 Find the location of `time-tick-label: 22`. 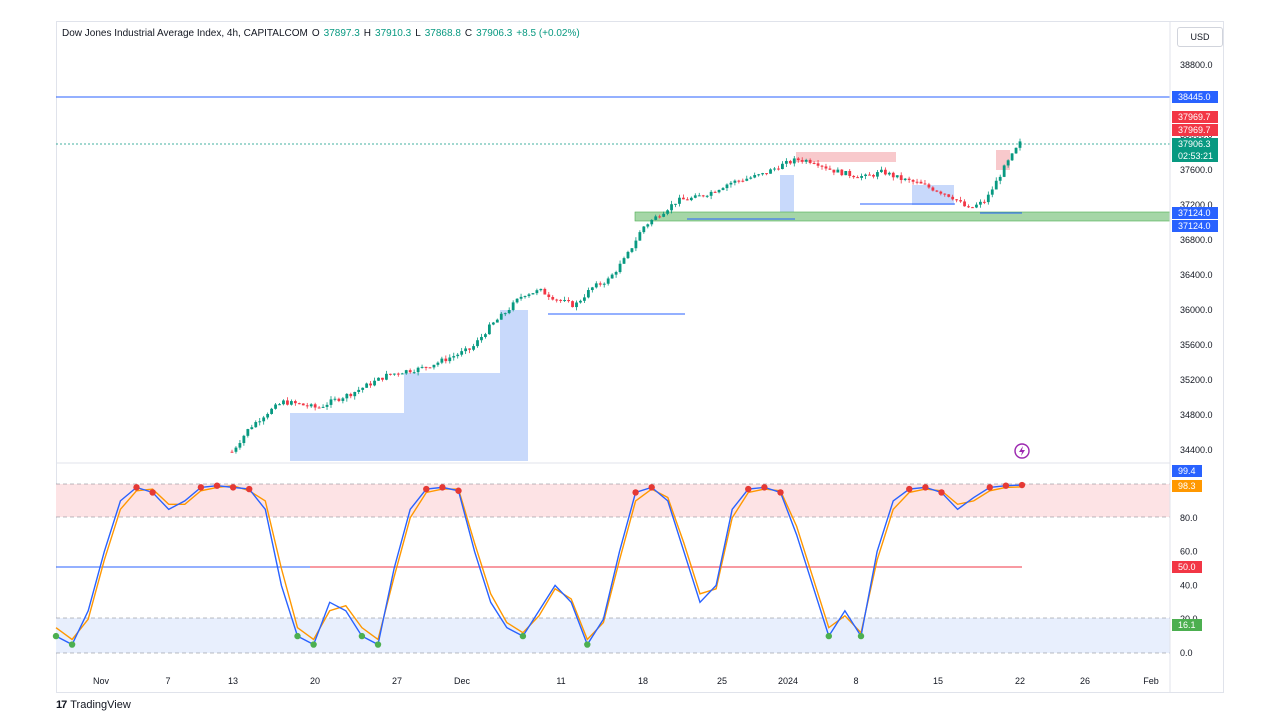

time-tick-label: 22 is located at coordinates (1020, 681).